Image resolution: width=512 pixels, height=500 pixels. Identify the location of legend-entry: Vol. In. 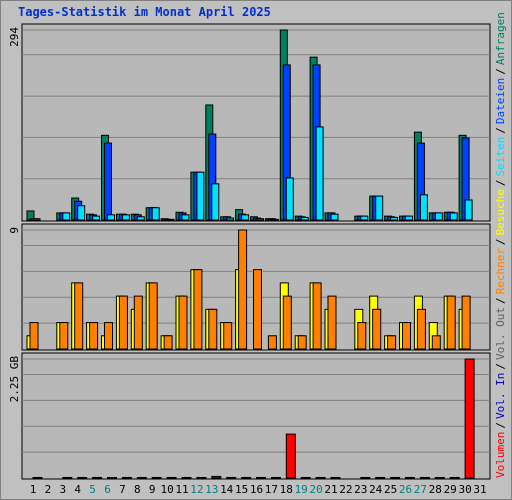
(500, 396).